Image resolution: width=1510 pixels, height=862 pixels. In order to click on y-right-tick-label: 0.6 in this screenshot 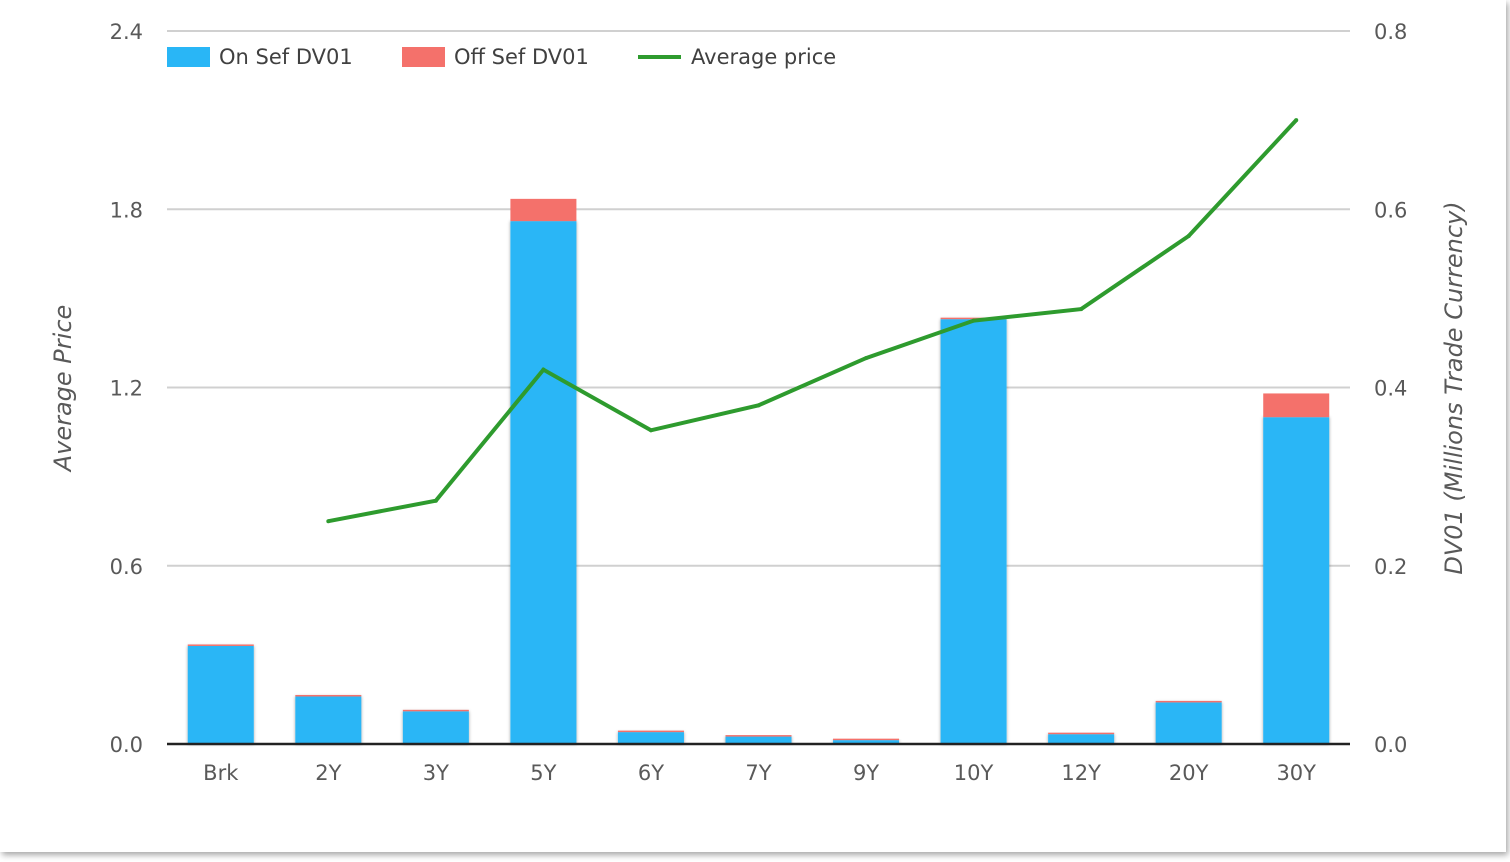, I will do `click(1390, 210)`.